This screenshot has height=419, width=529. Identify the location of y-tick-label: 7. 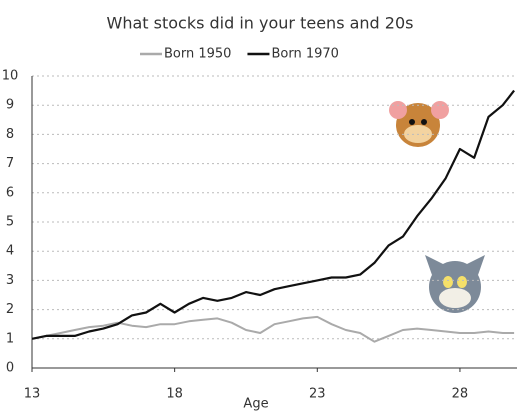
(10, 163).